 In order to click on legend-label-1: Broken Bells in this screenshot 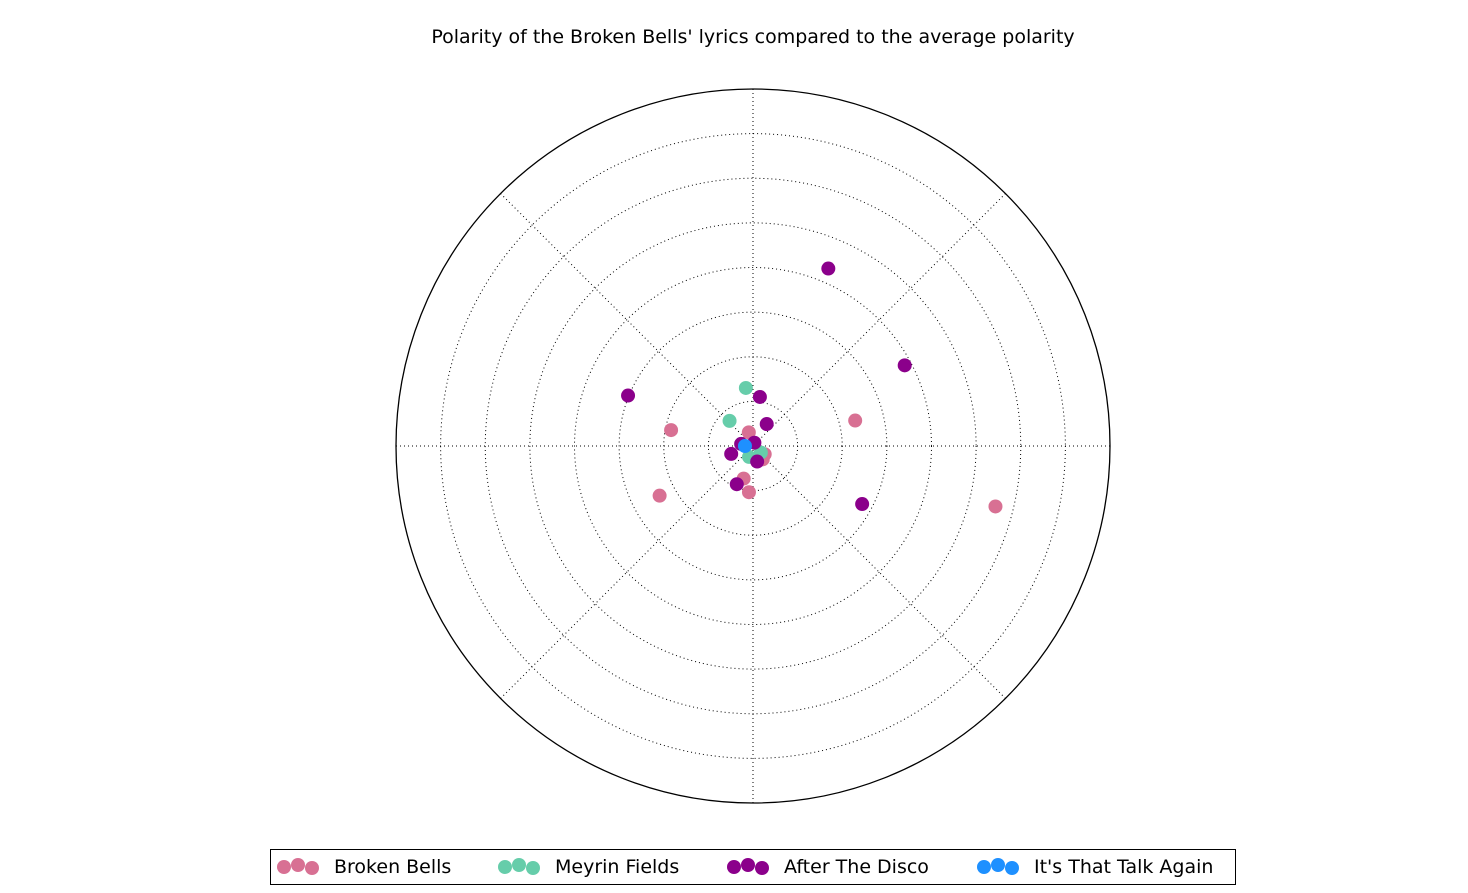, I will do `click(392, 867)`.